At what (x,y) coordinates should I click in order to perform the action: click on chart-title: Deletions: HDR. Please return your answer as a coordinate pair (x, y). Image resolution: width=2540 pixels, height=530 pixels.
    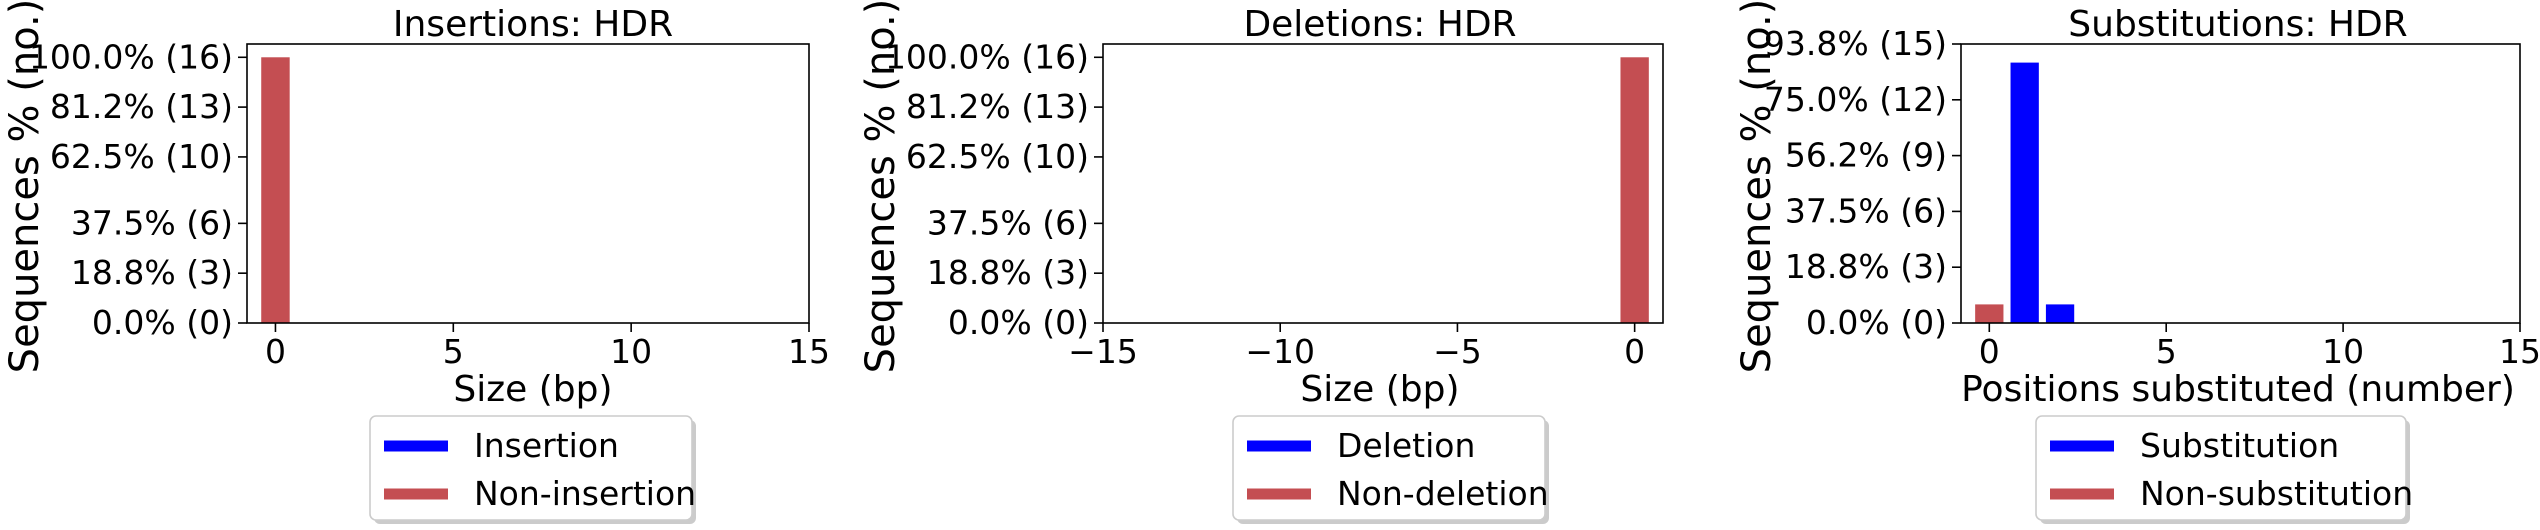
    Looking at the image, I should click on (1379, 24).